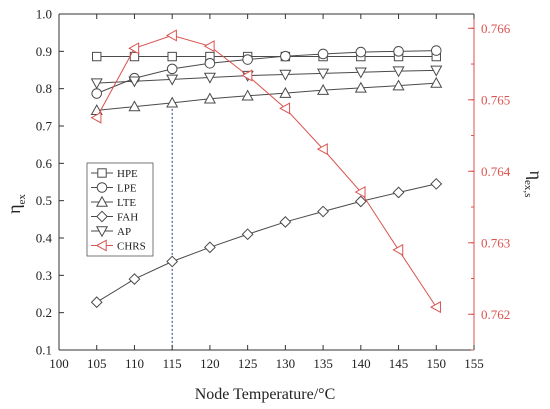  What do you see at coordinates (127, 174) in the screenshot?
I see `legend-label: HPE` at bounding box center [127, 174].